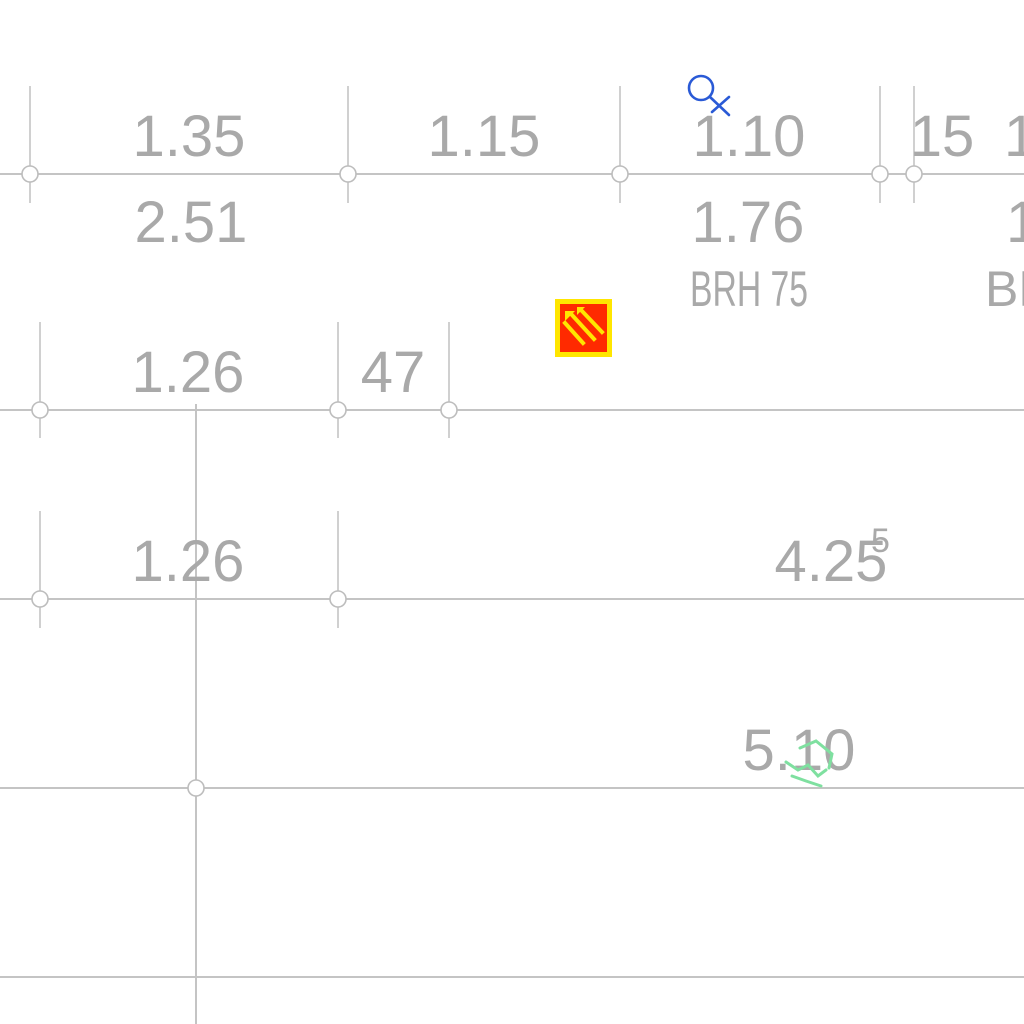 This screenshot has width=1024, height=1024. Describe the element at coordinates (512, 788) in the screenshot. I see `dimension-chain-row5` at that location.